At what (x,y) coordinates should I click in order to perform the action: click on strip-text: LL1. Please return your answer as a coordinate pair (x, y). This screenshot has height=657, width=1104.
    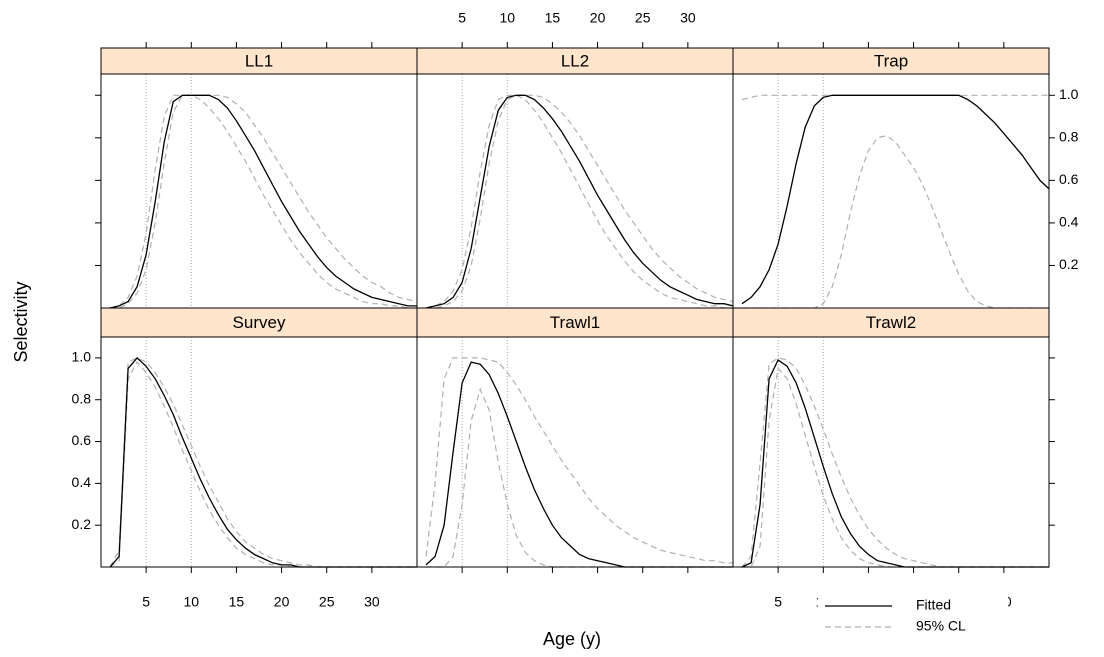
    Looking at the image, I should click on (259, 60).